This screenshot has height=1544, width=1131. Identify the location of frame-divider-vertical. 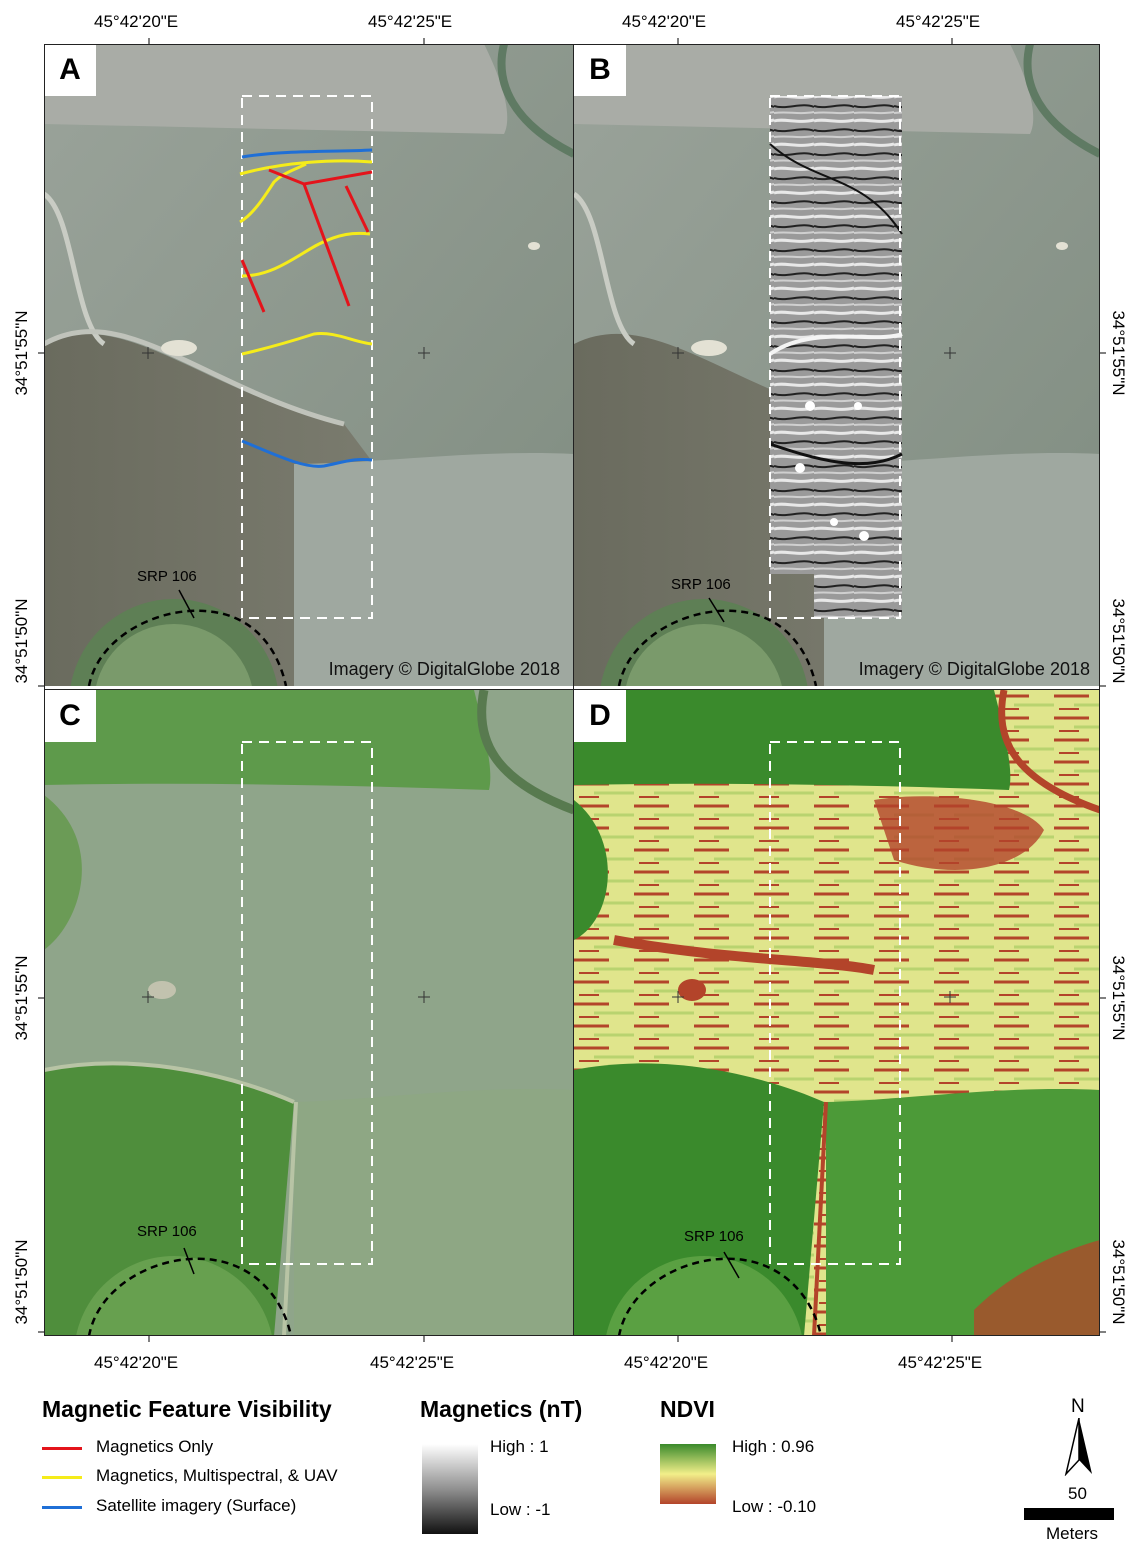
(573, 690).